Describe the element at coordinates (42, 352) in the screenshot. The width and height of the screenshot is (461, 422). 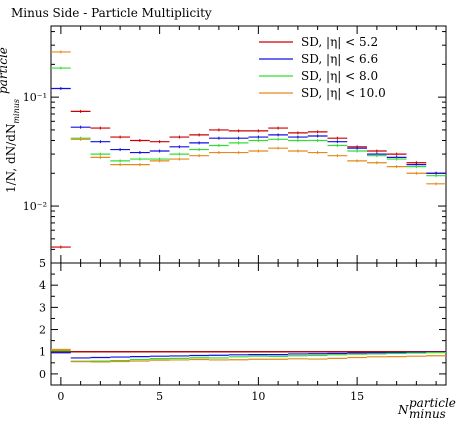
I see `y-ratio-tick-label: 1` at that location.